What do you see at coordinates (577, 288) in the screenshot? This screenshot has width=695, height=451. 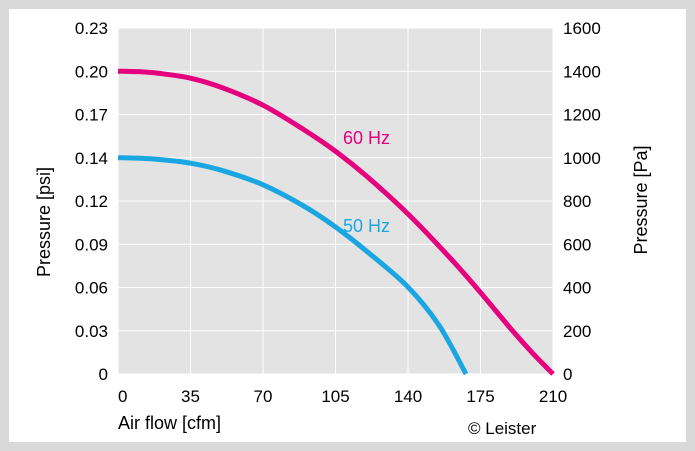 I see `y-right-tick-label: 400` at bounding box center [577, 288].